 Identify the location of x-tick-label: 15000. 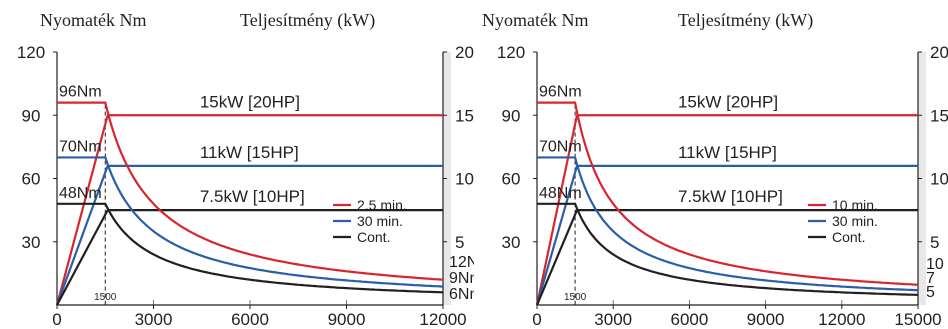
(917, 319).